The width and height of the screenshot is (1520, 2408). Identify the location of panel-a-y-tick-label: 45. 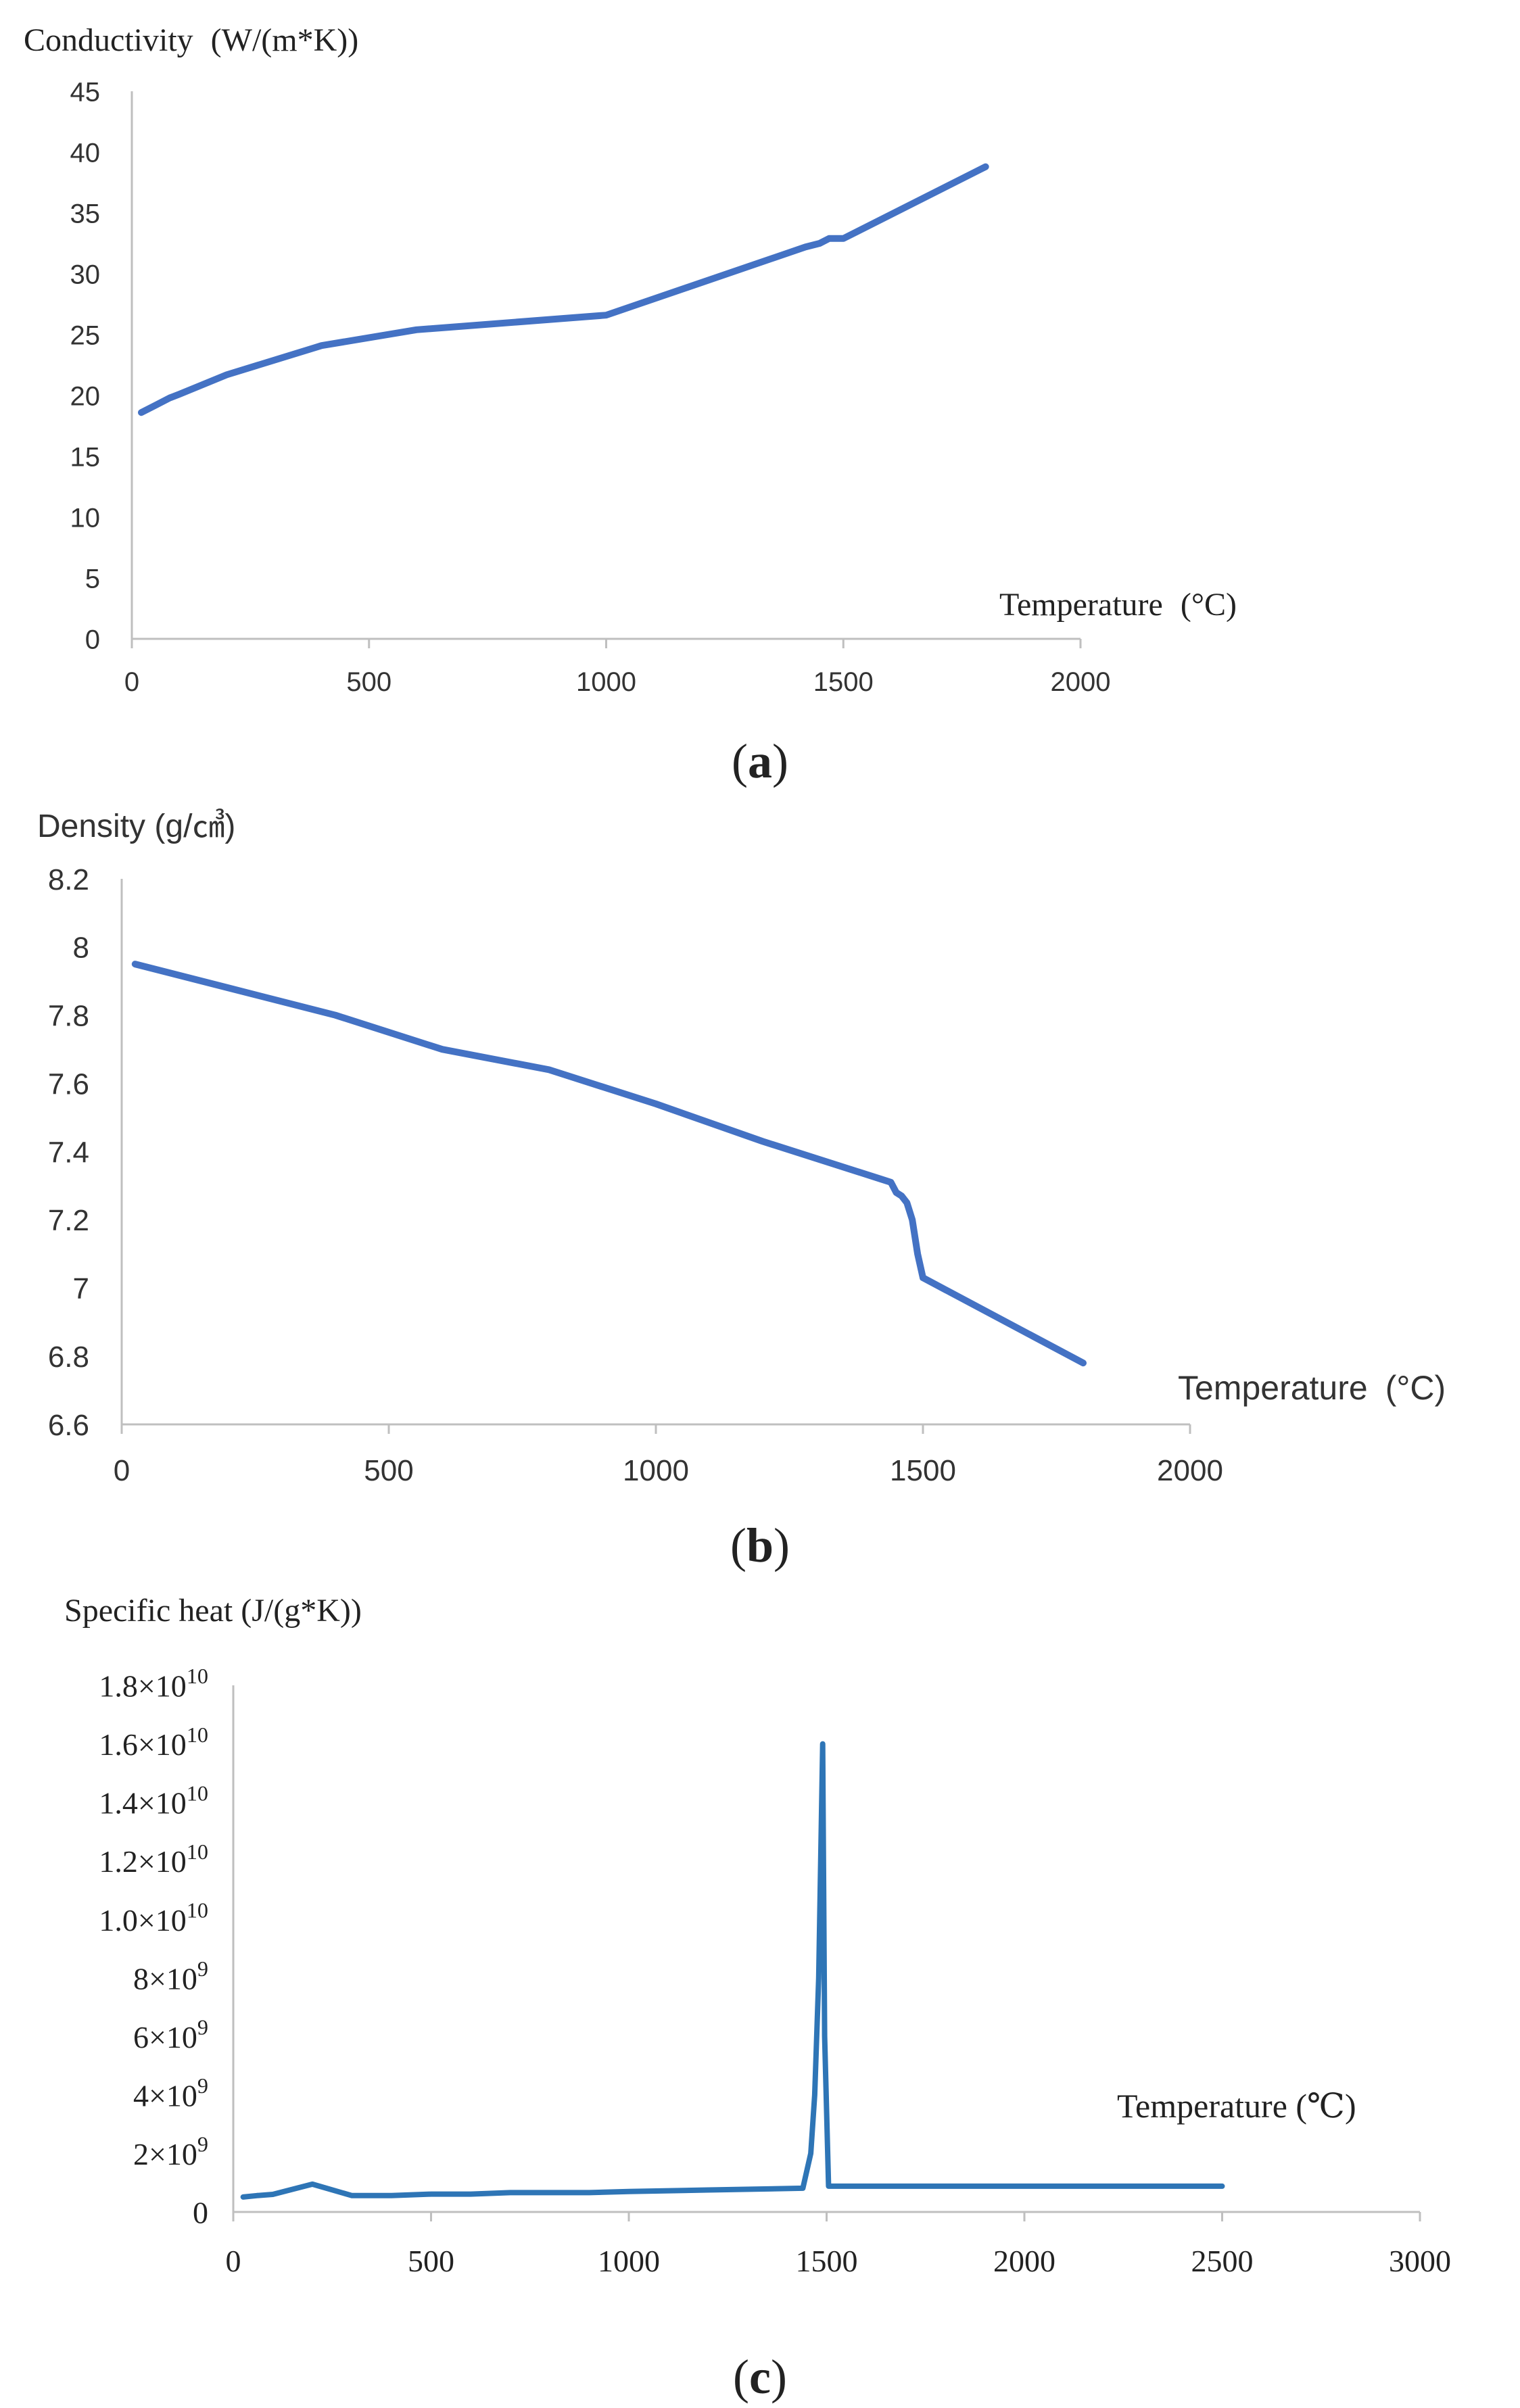
(85, 92).